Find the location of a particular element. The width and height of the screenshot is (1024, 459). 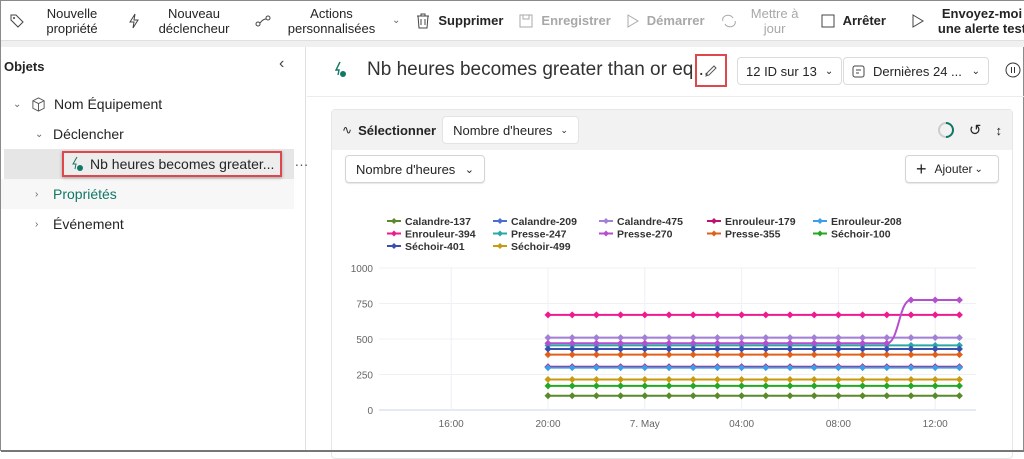

save-button: Enregistrer is located at coordinates (564, 21).